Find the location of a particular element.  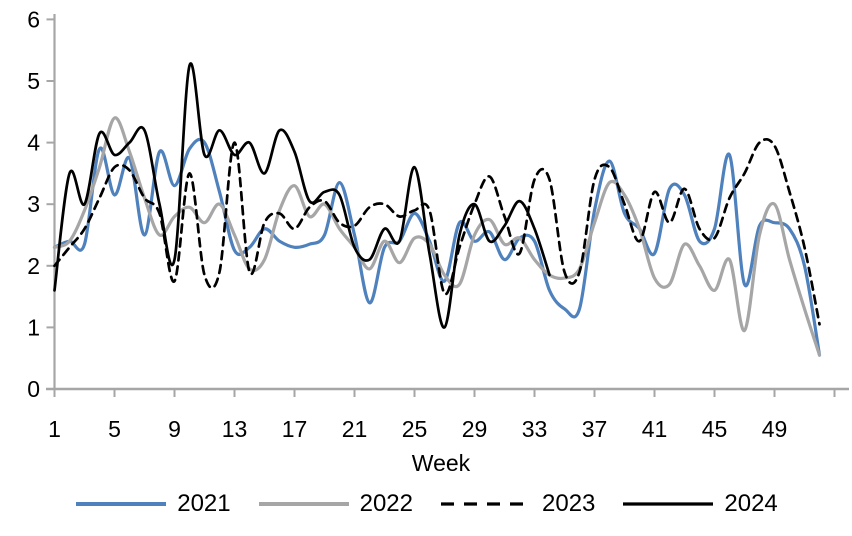

legend-item-2022: 2022 is located at coordinates (335, 504).